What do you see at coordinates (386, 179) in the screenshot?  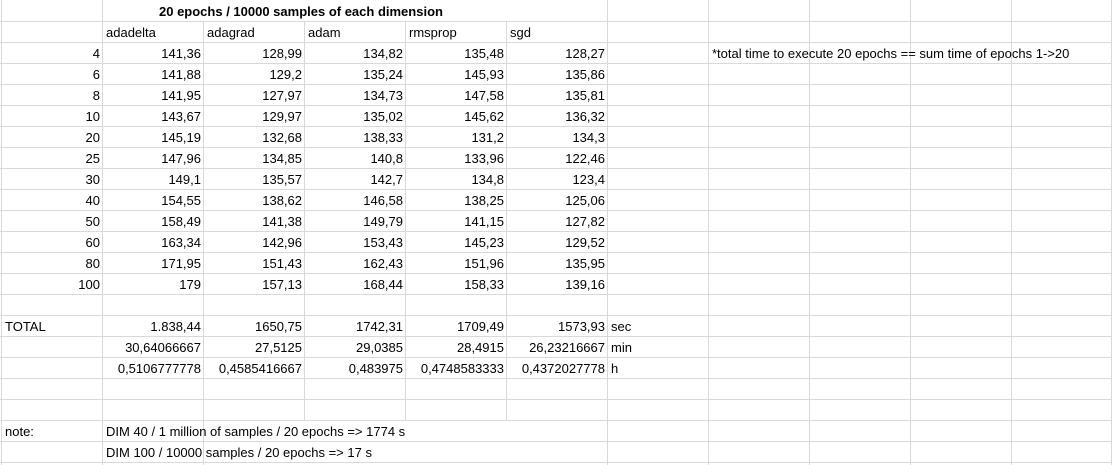 I see `value-cell: 142,7` at bounding box center [386, 179].